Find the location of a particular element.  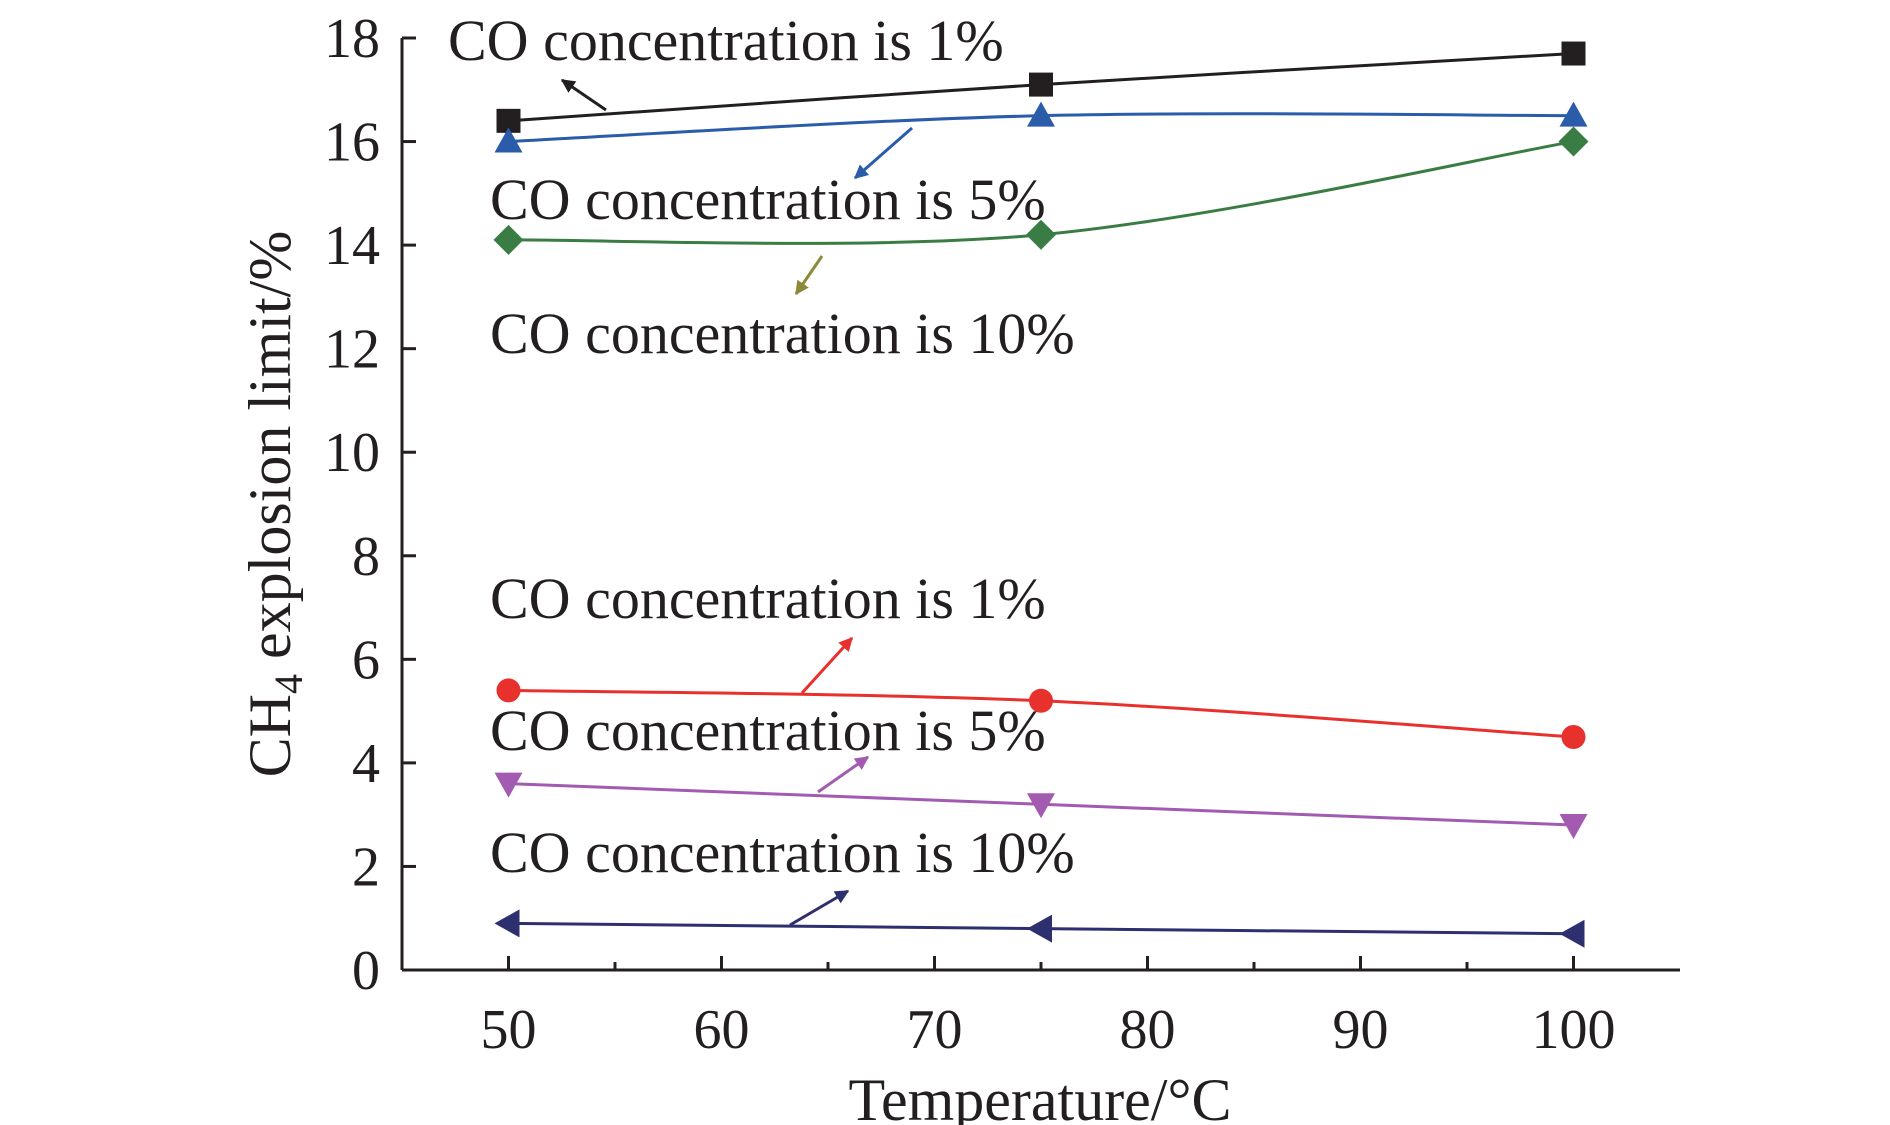

annotation-label-upper_1: CO concentration is 1% is located at coordinates (726, 40).